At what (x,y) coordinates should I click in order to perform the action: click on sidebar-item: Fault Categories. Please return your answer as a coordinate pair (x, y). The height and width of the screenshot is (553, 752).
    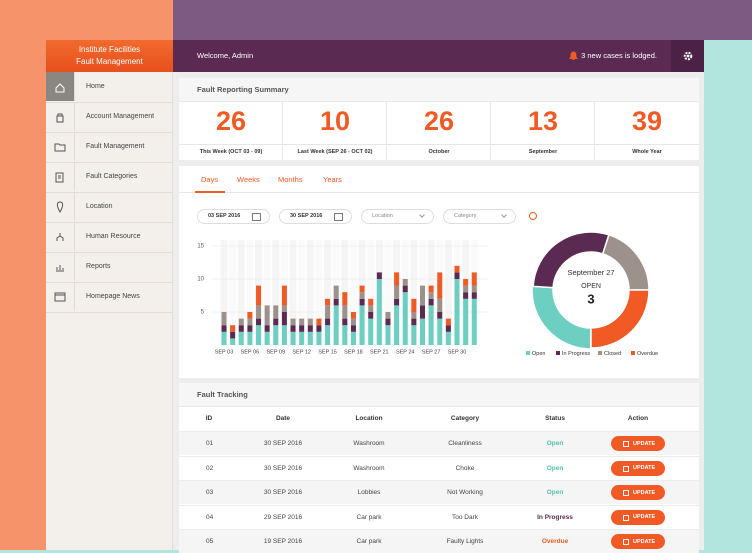
    Looking at the image, I should click on (109, 177).